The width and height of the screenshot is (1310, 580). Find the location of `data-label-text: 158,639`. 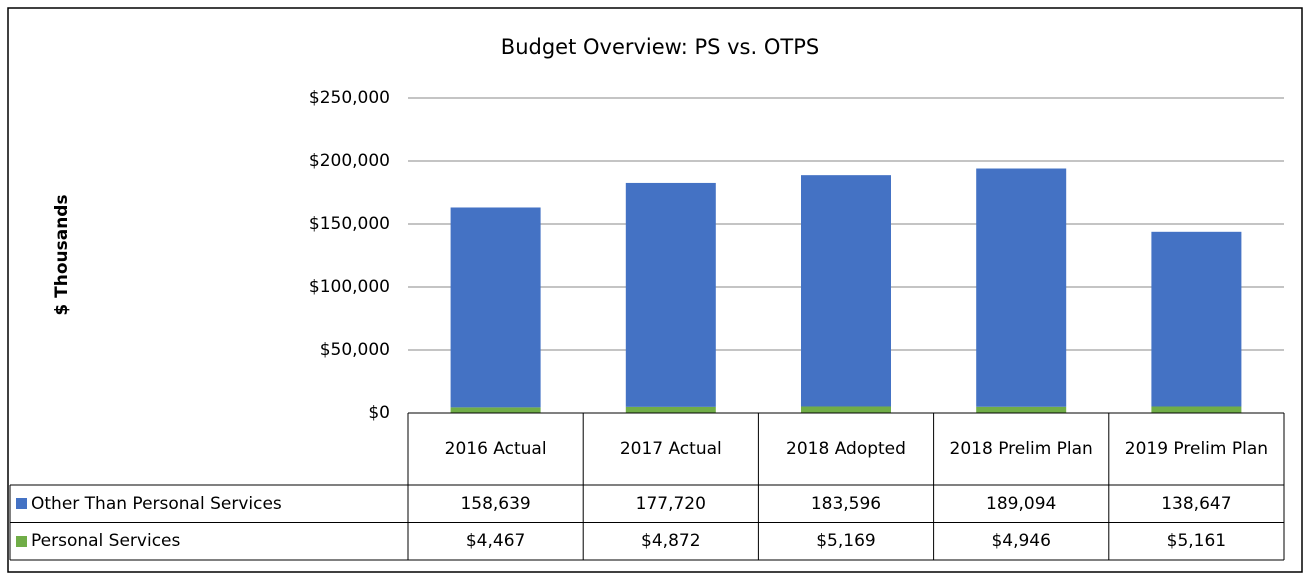

data-label-text: 158,639 is located at coordinates (495, 503).